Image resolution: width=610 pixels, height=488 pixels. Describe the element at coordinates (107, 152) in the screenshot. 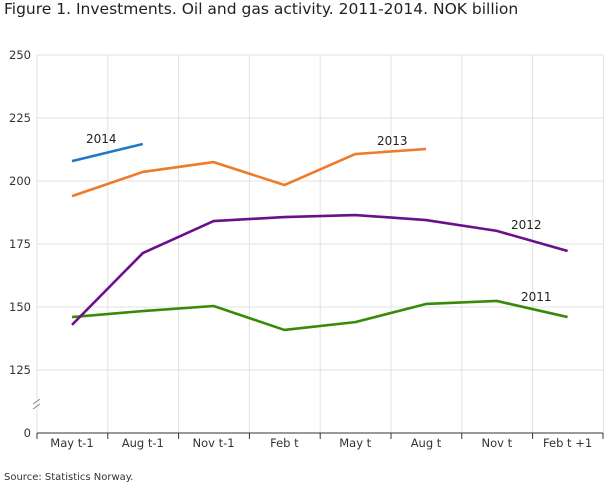

I see `series-line-2014` at that location.